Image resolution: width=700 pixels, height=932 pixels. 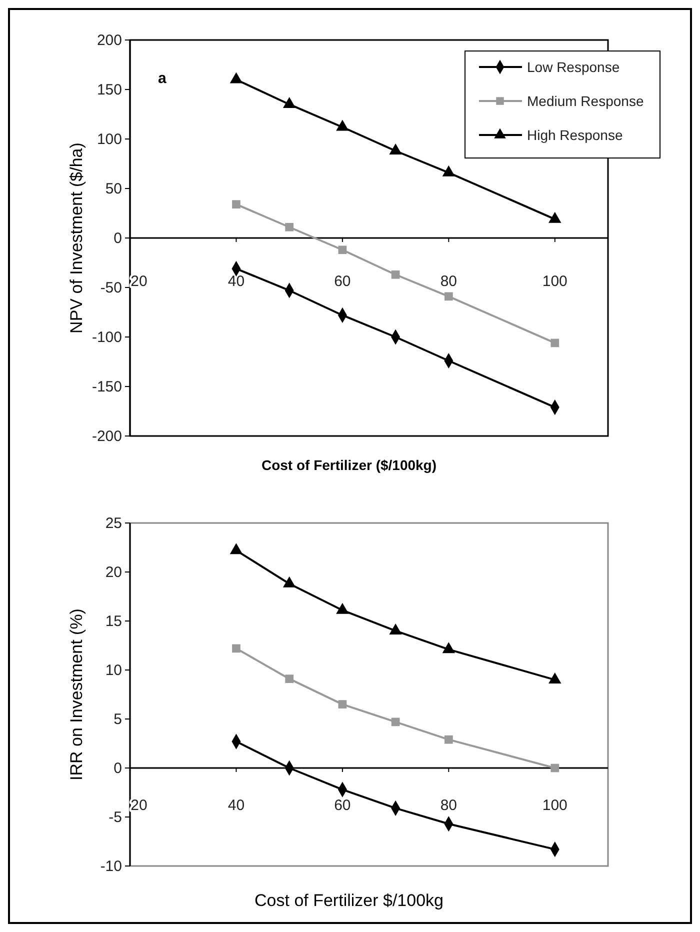 What do you see at coordinates (107, 337) in the screenshot?
I see `y-tick-label: -100` at bounding box center [107, 337].